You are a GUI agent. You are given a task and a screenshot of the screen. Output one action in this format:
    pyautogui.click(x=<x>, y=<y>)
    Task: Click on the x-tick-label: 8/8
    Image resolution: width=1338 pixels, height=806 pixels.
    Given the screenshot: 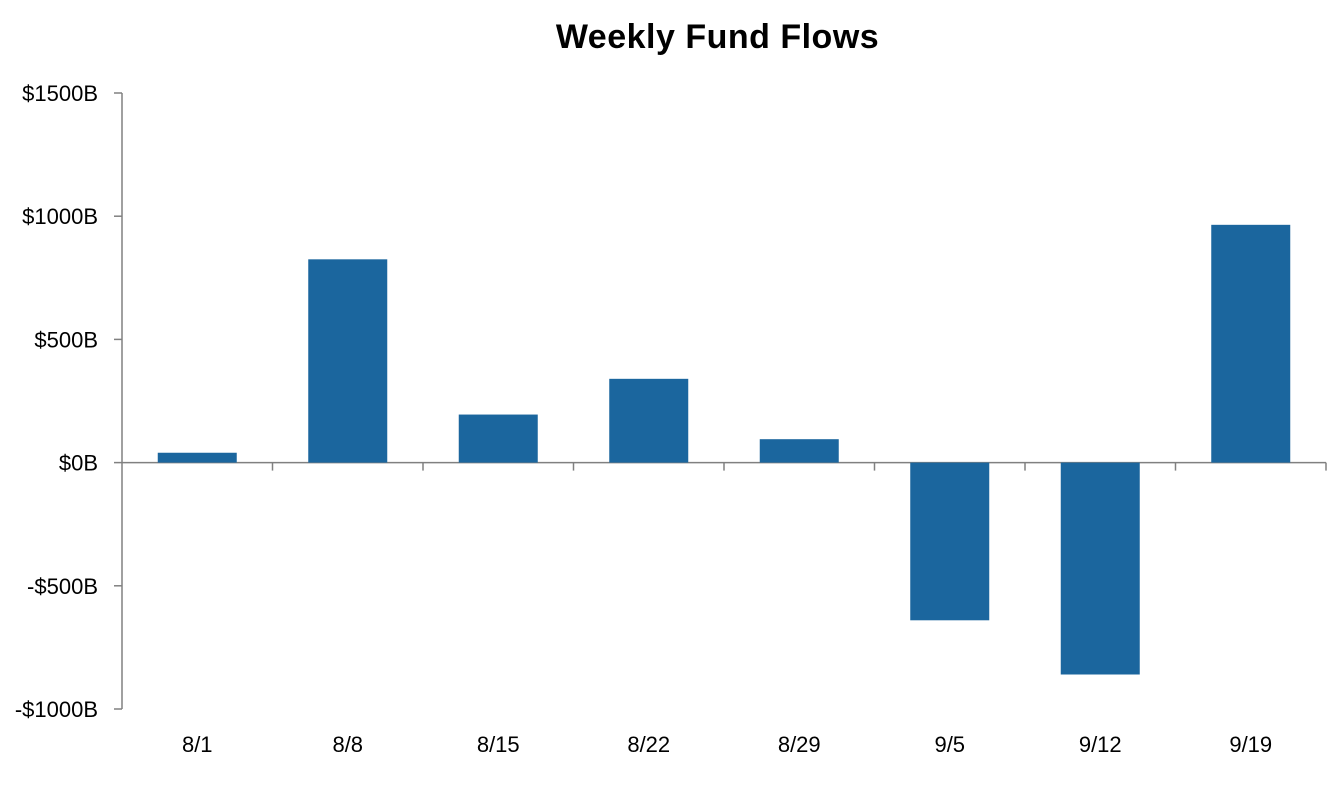 What is the action you would take?
    pyautogui.click(x=347, y=744)
    